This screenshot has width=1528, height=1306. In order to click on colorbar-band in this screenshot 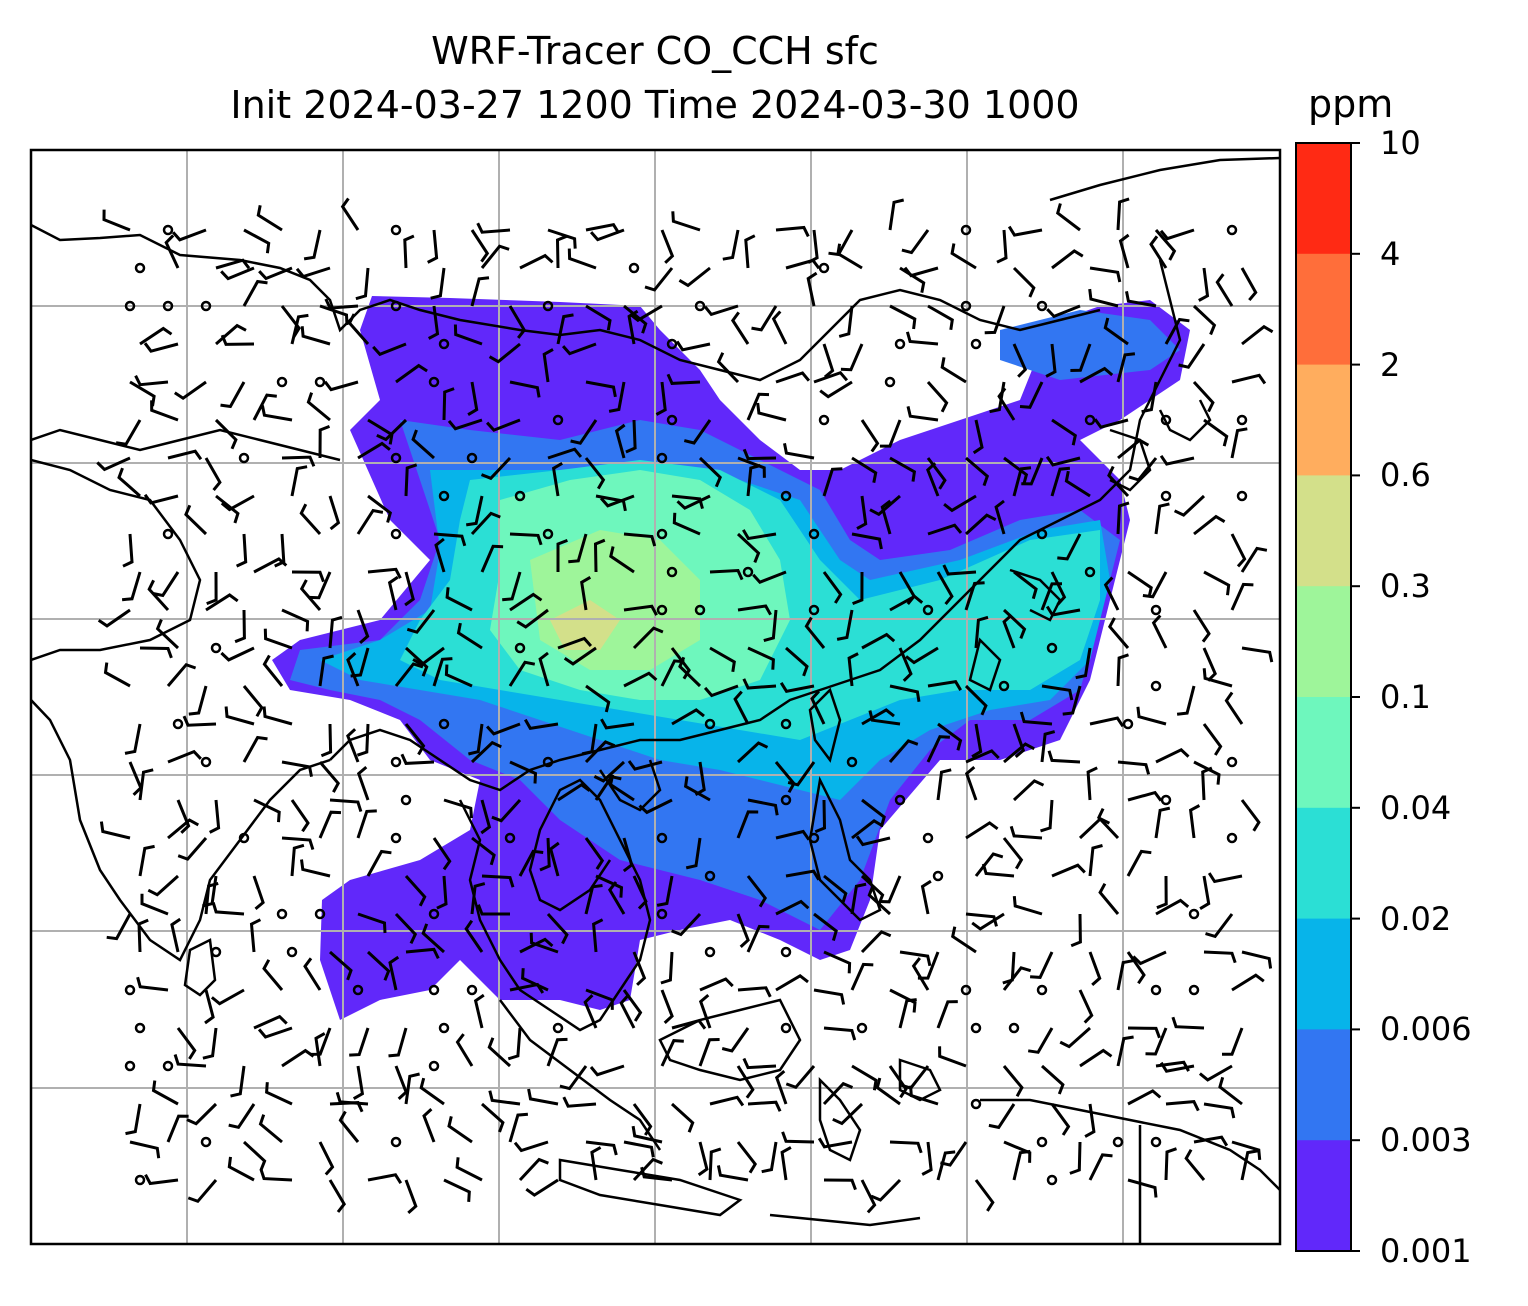, I will do `click(1323, 199)`.